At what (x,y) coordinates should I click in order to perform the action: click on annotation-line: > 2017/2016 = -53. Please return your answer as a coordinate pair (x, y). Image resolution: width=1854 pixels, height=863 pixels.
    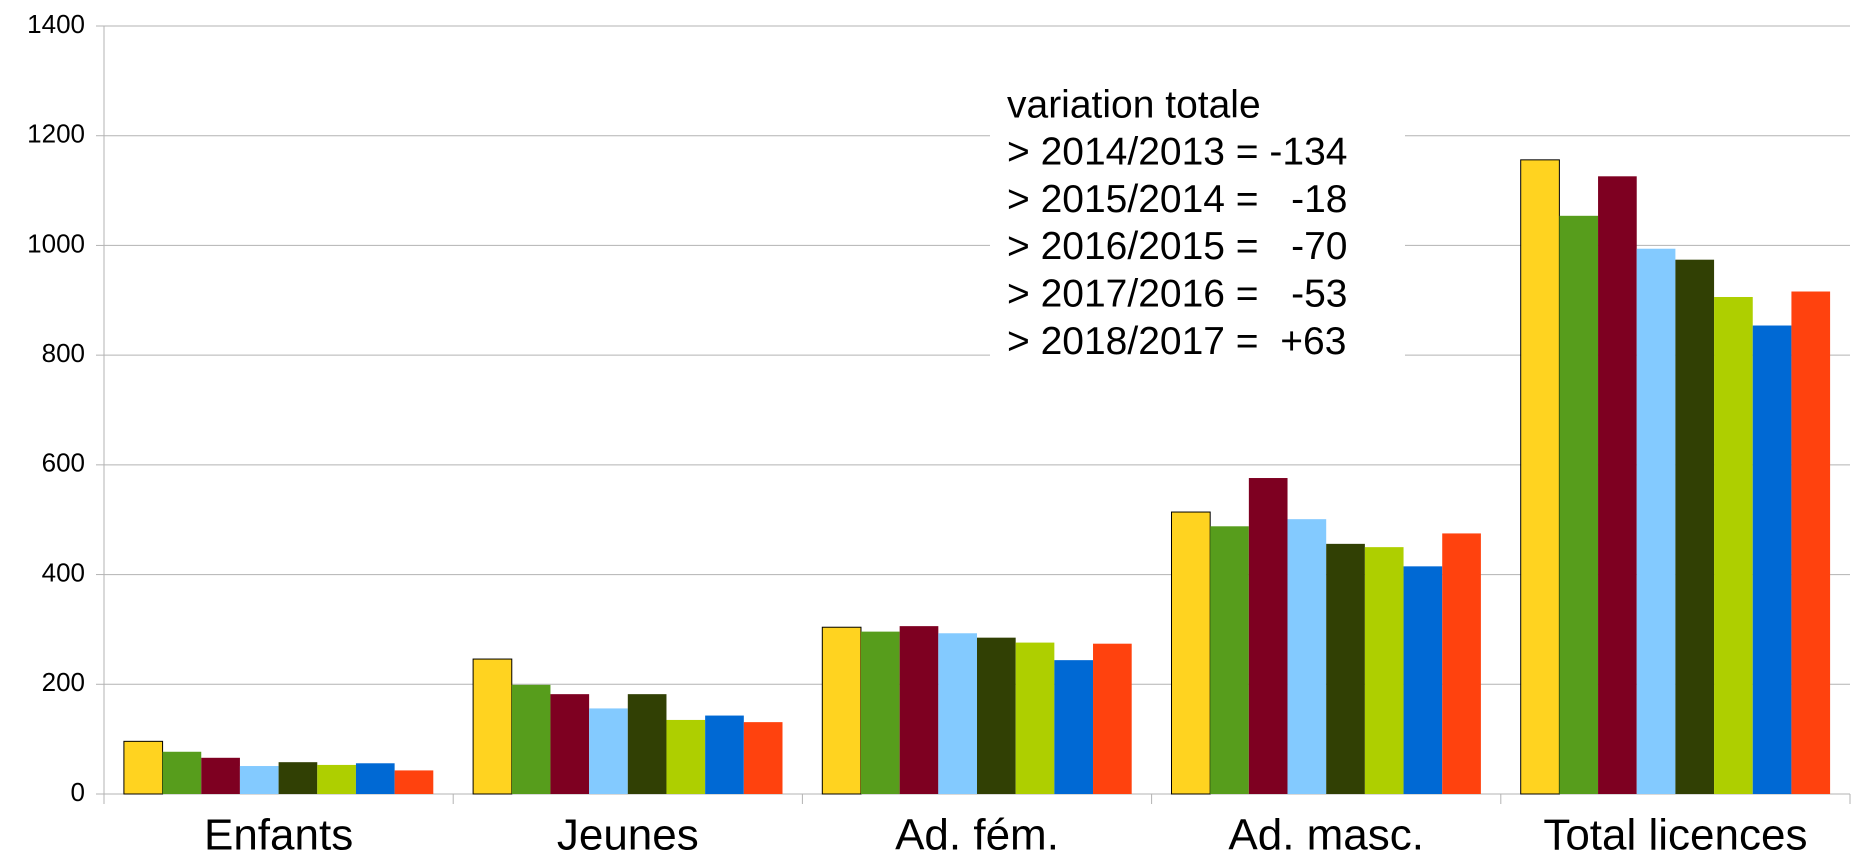
    Looking at the image, I should click on (1177, 293).